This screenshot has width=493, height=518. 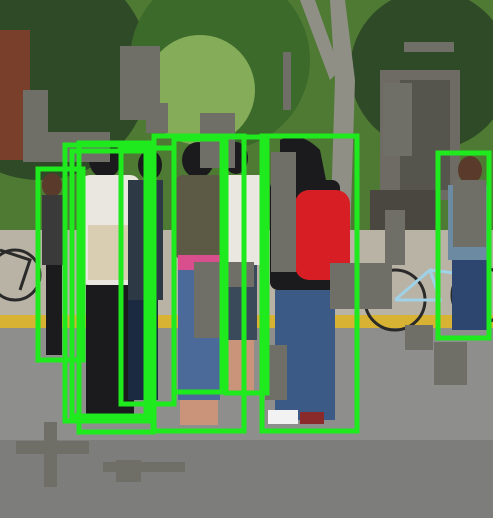 I want to click on bench, so click(x=405, y=210).